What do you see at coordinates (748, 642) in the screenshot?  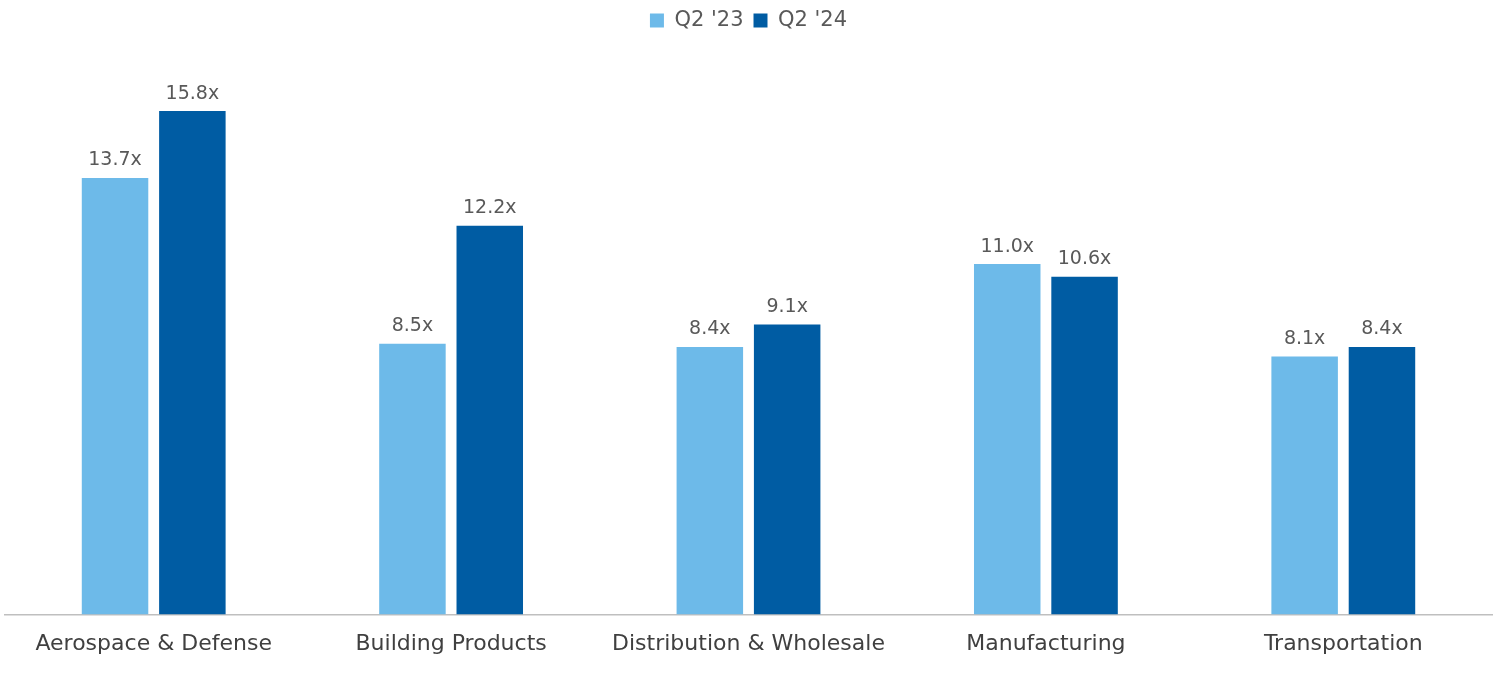 I see `x-tick-label: Distribution & Wholesale` at bounding box center [748, 642].